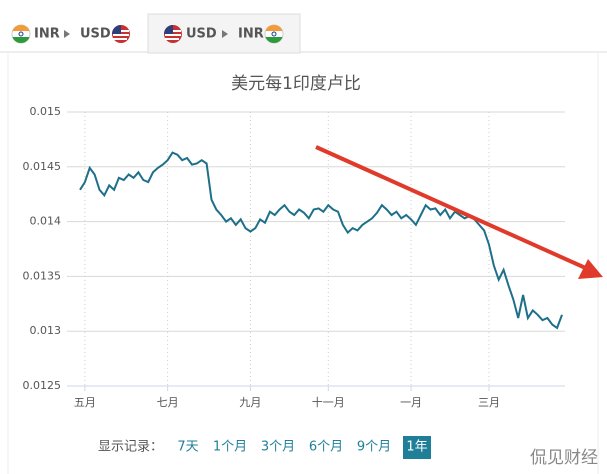 The height and width of the screenshot is (474, 607). Describe the element at coordinates (85, 402) in the screenshot. I see `x-tick-label: 五月` at that location.